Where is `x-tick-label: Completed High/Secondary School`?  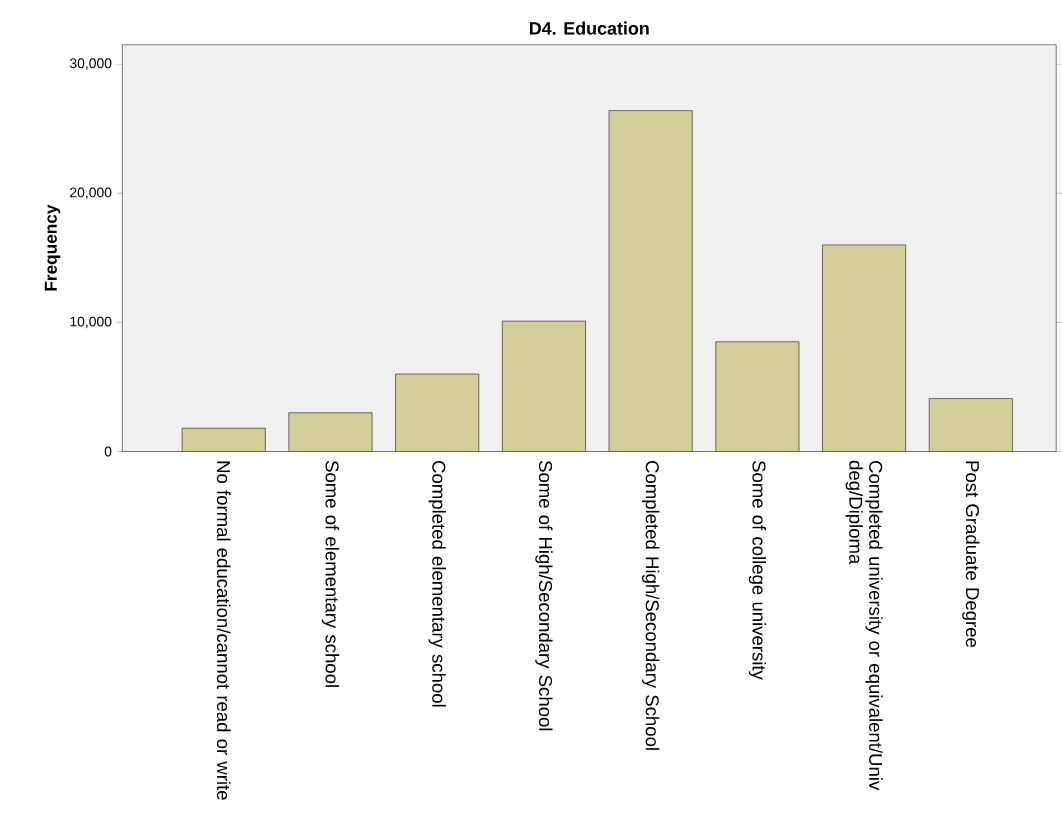 x-tick-label: Completed High/Secondary School is located at coordinates (651, 606).